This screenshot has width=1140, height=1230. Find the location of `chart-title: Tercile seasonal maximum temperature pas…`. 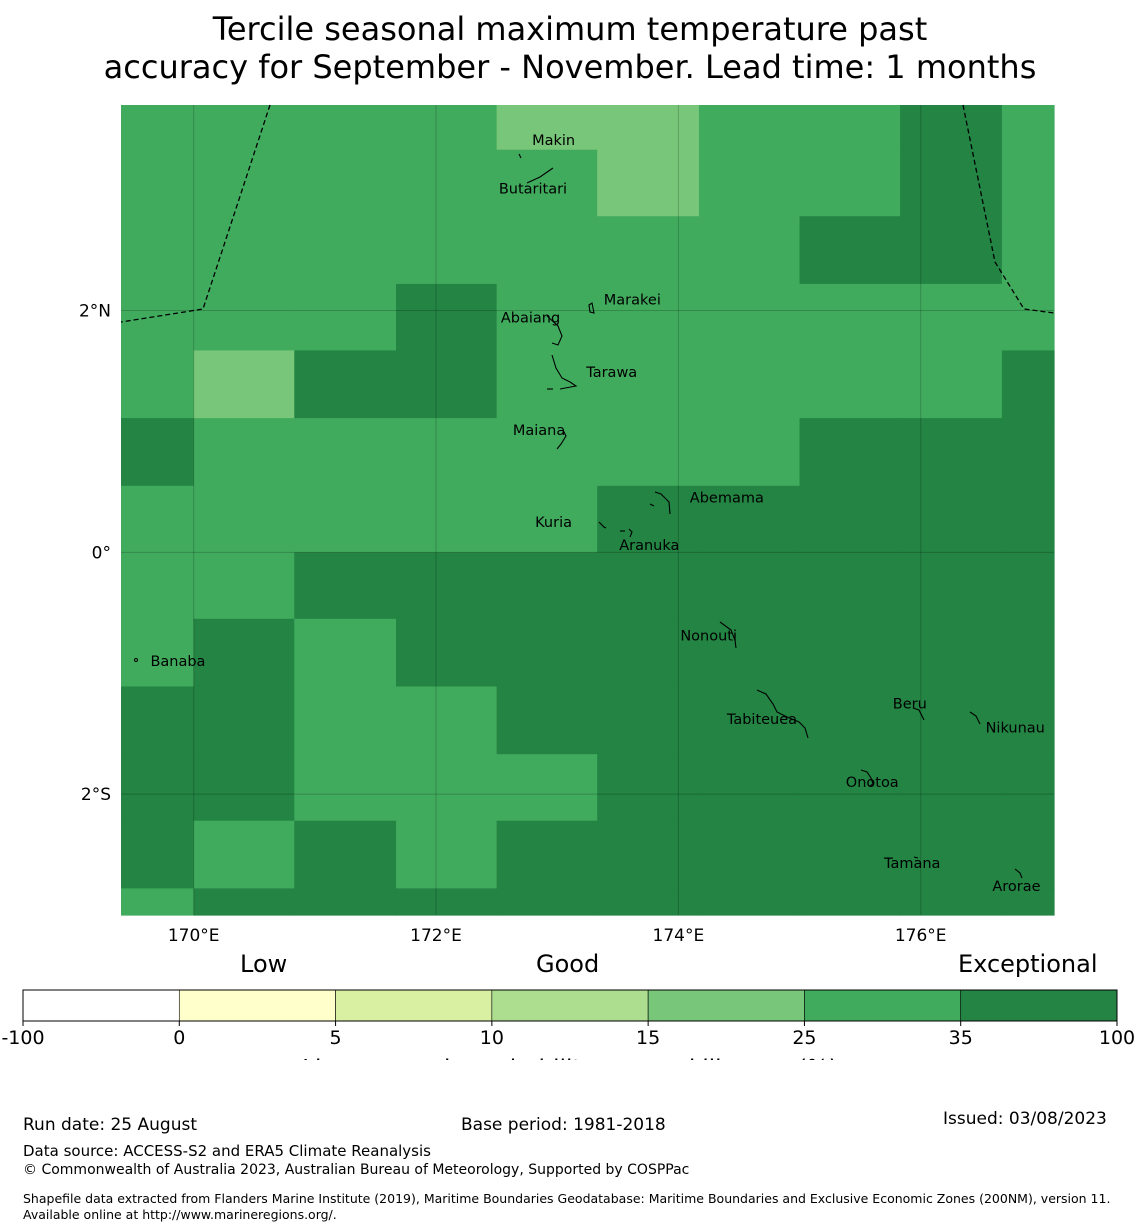

chart-title: Tercile seasonal maximum temperature pas… is located at coordinates (570, 48).